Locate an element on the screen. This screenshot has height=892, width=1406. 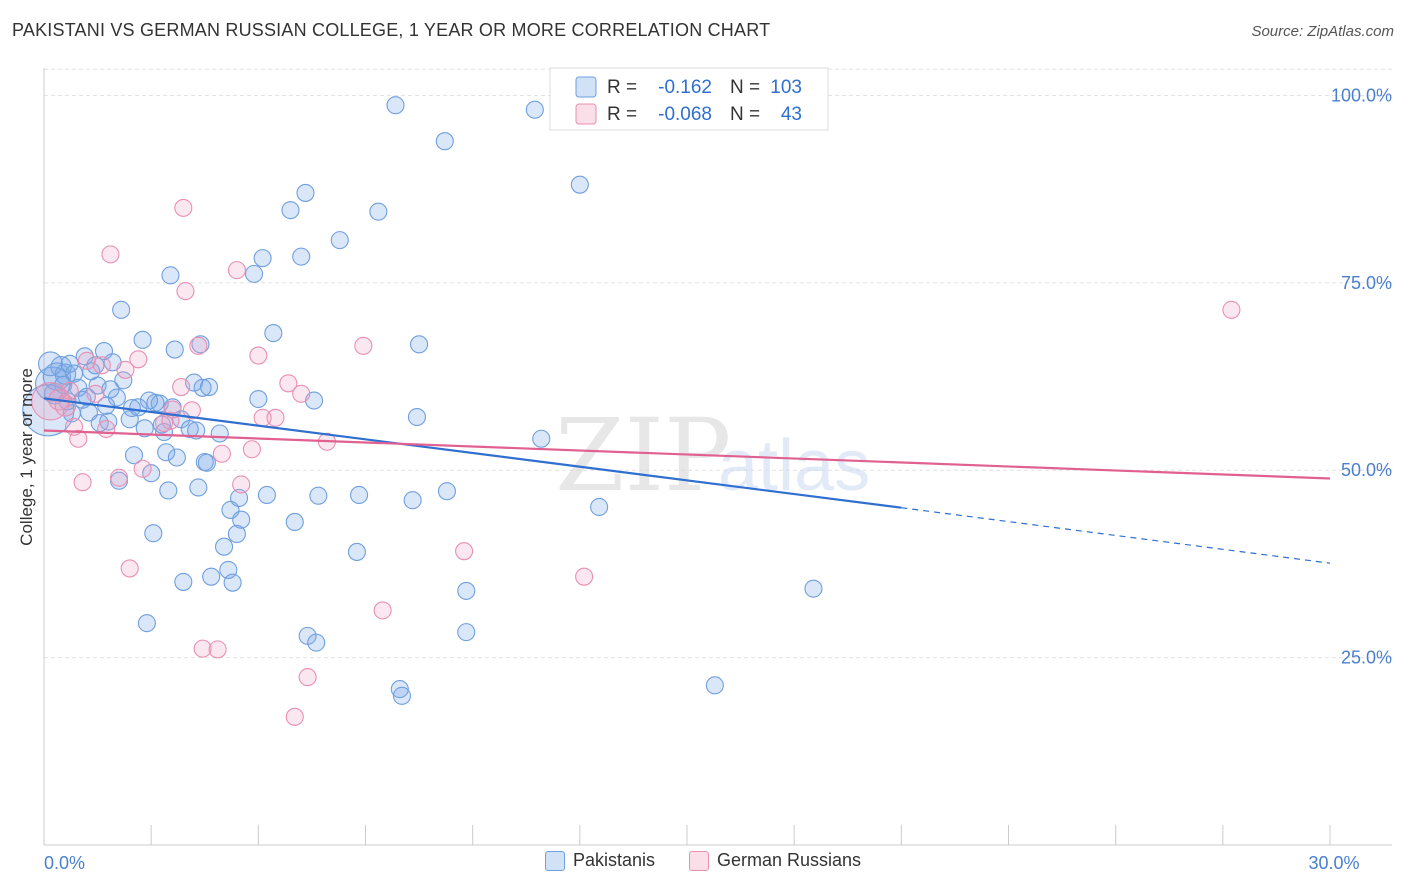
stats-legend: R = -0.162 N = 103 R = -0.068 N = 43 is located at coordinates (689, 99).